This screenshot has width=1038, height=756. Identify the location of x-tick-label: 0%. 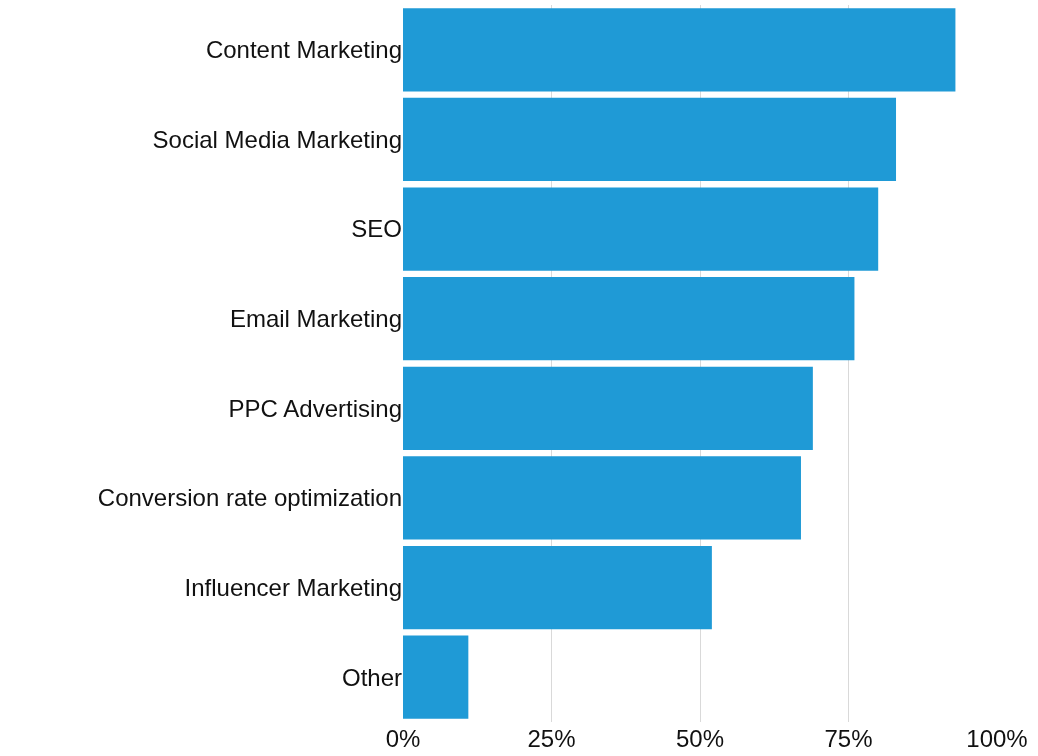
(403, 738).